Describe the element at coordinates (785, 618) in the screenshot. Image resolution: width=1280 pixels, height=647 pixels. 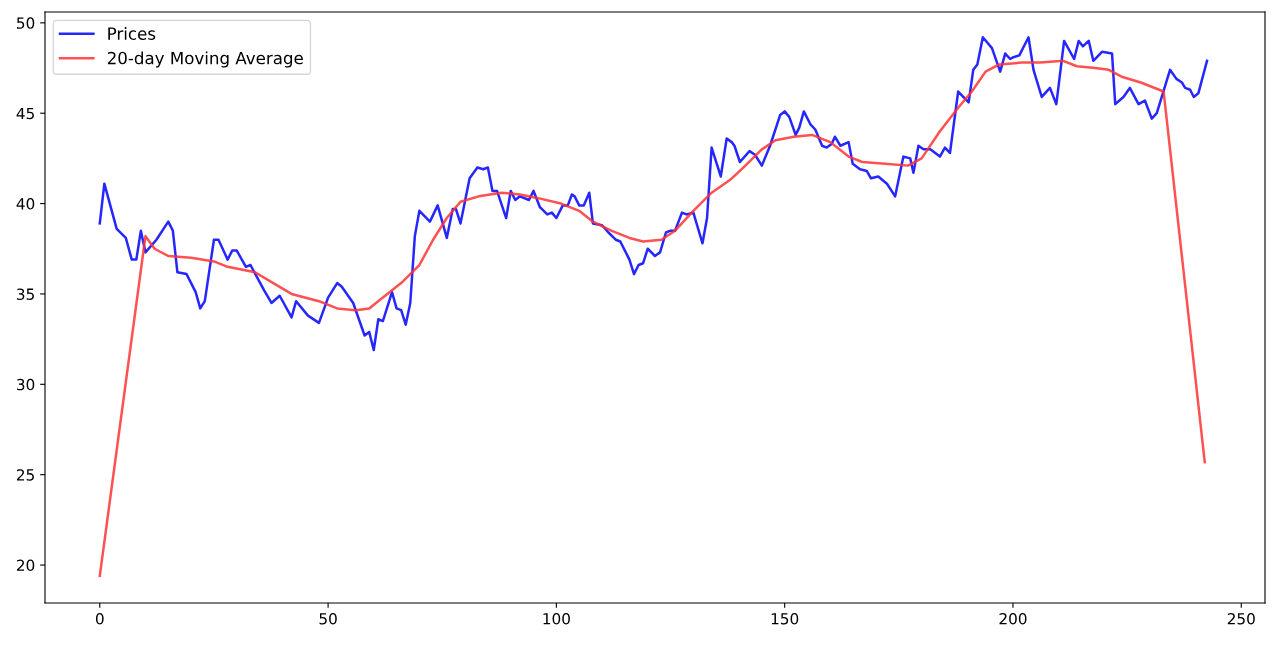
I see `x-tick-label: 150` at that location.